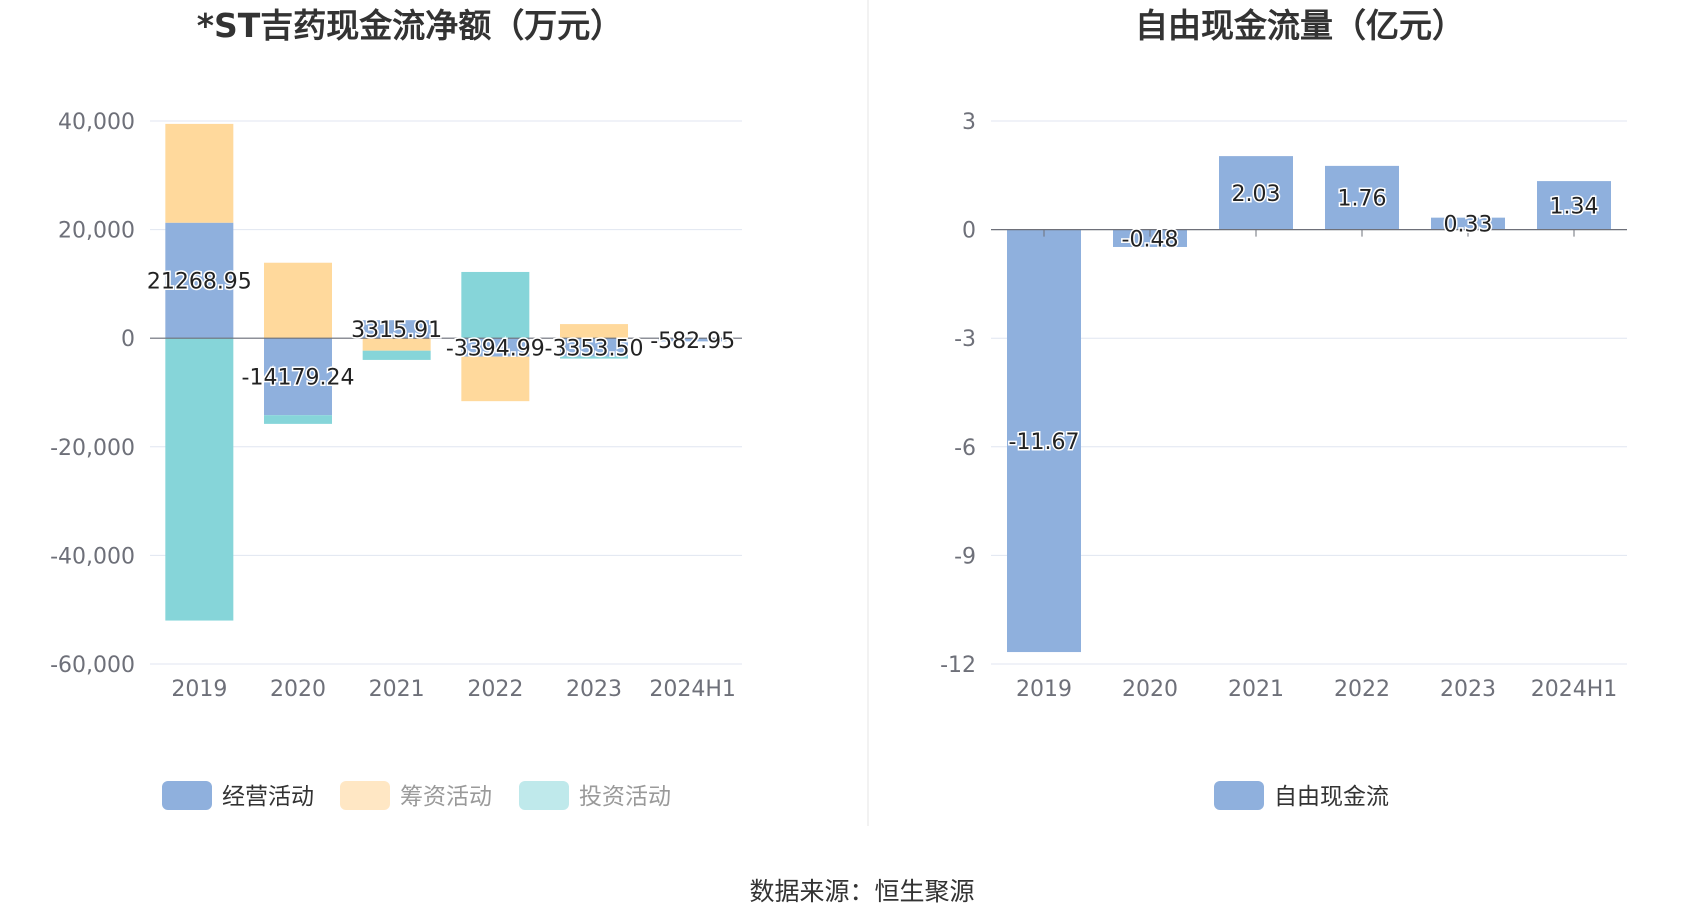 This screenshot has width=1700, height=918. I want to click on bar-2021-筹资活动, so click(396, 344).